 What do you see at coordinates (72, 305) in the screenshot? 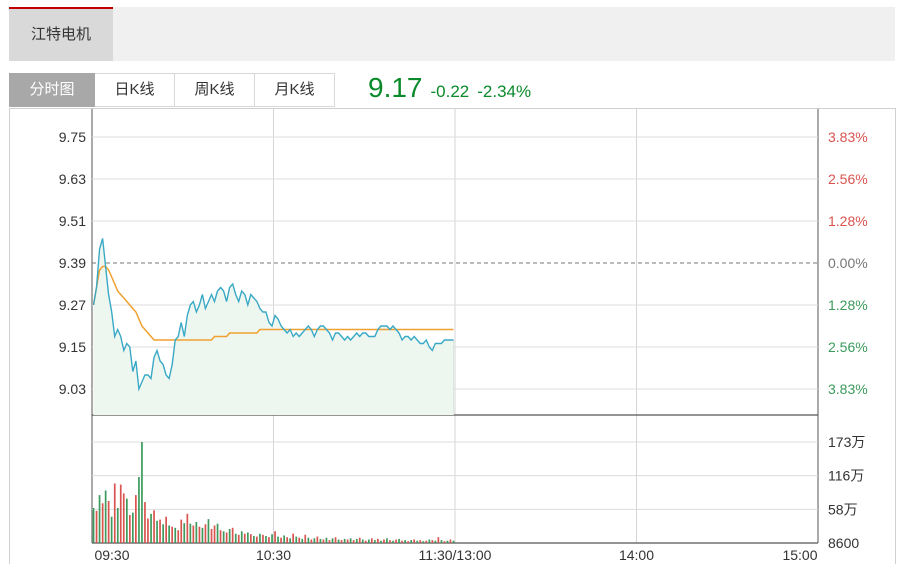
I see `price-tick-label: 9.27` at bounding box center [72, 305].